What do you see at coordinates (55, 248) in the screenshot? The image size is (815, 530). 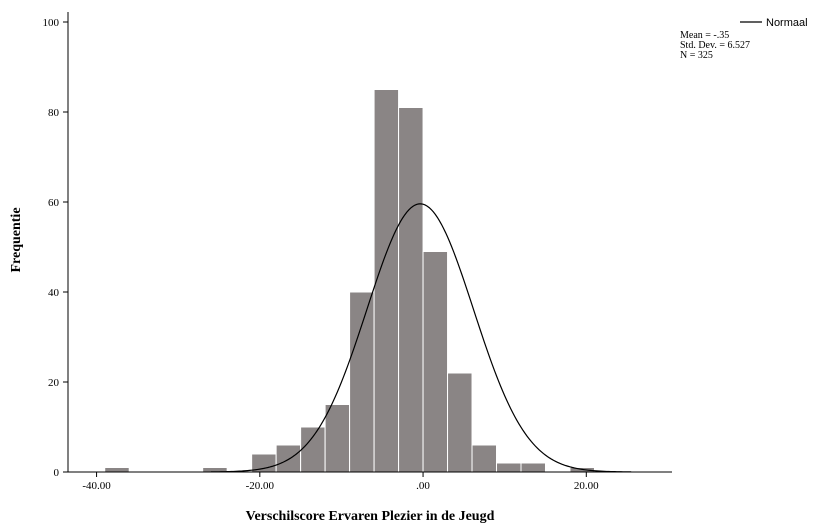 I see `y-axis-ticks: 0 20 40 60 80 100` at bounding box center [55, 248].